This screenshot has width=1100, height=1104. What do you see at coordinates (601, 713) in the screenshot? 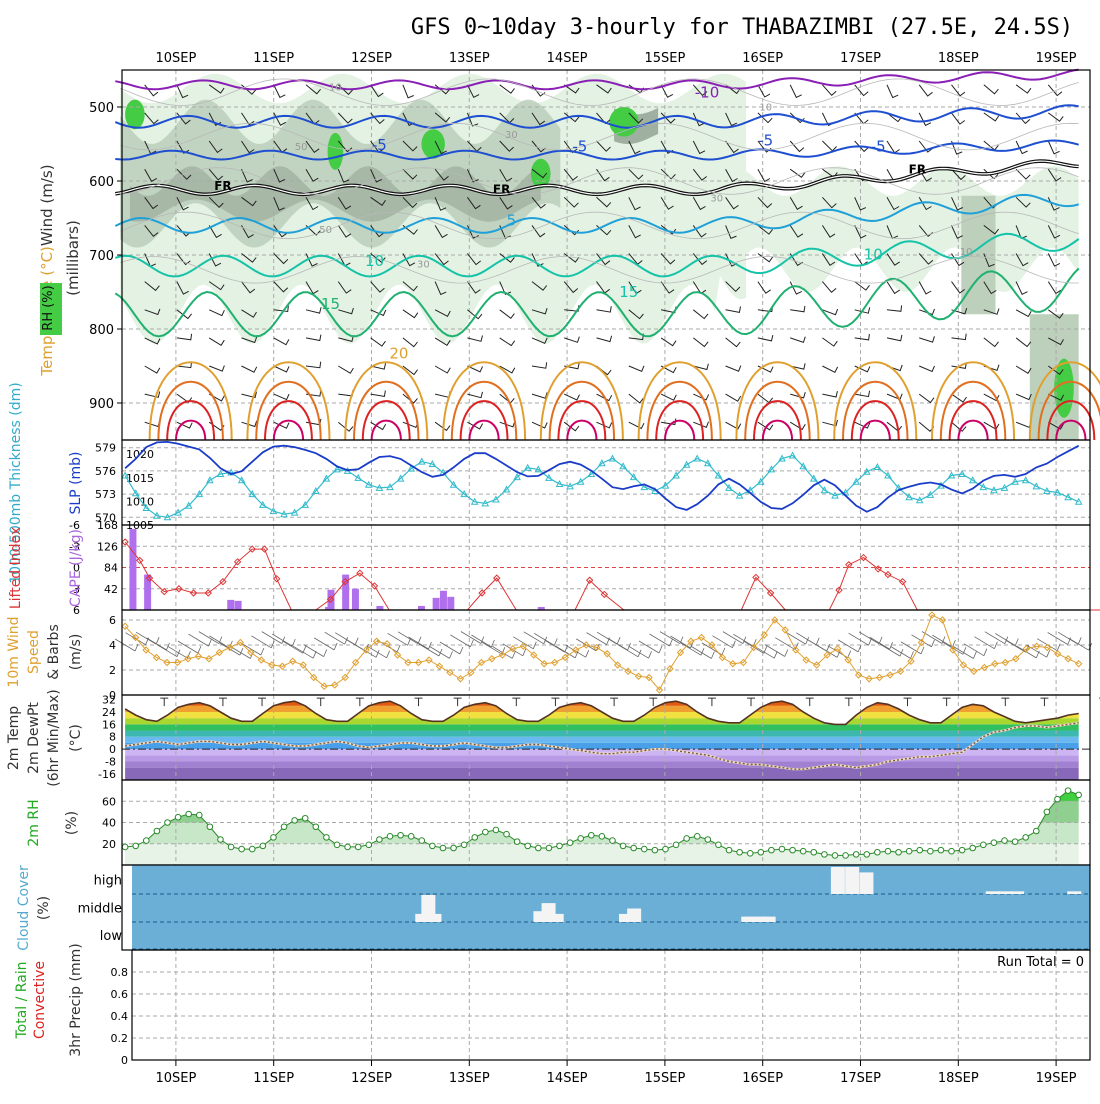
I see `temp2m-line` at bounding box center [601, 713].